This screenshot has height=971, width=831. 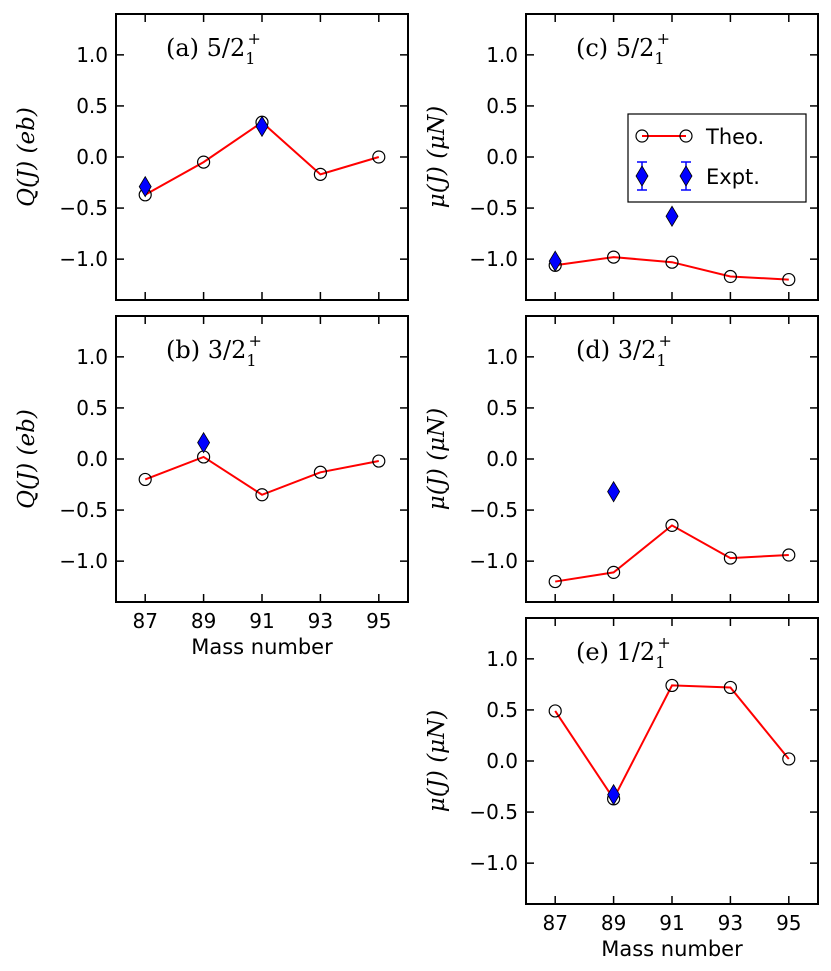 I want to click on legend-expt-label: Expt., so click(x=733, y=177).